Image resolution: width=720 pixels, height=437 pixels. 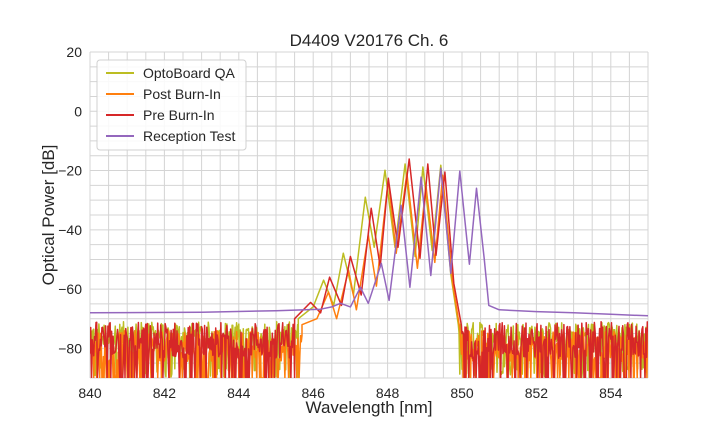 I want to click on x-tick-label: 844, so click(x=239, y=393).